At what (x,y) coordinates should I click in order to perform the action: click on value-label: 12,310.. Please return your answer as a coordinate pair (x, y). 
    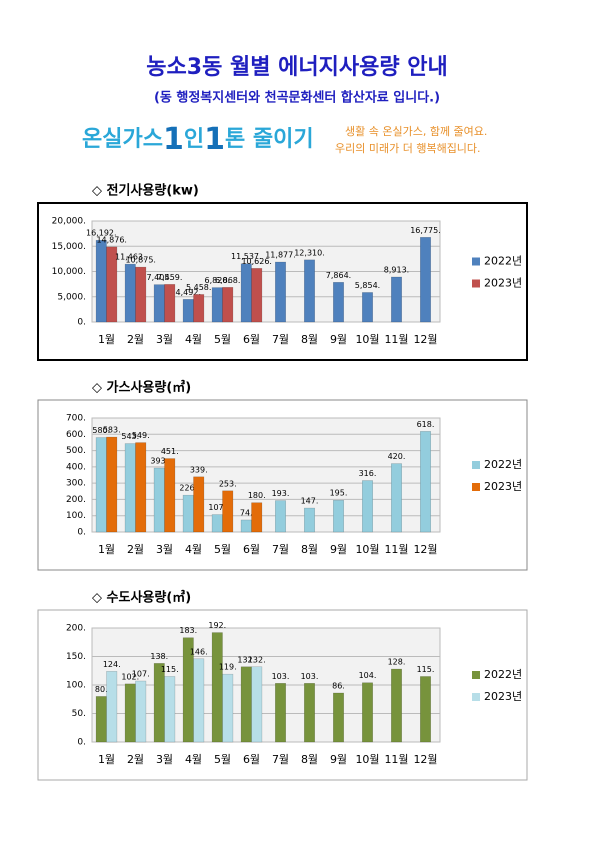
    Looking at the image, I should click on (309, 252).